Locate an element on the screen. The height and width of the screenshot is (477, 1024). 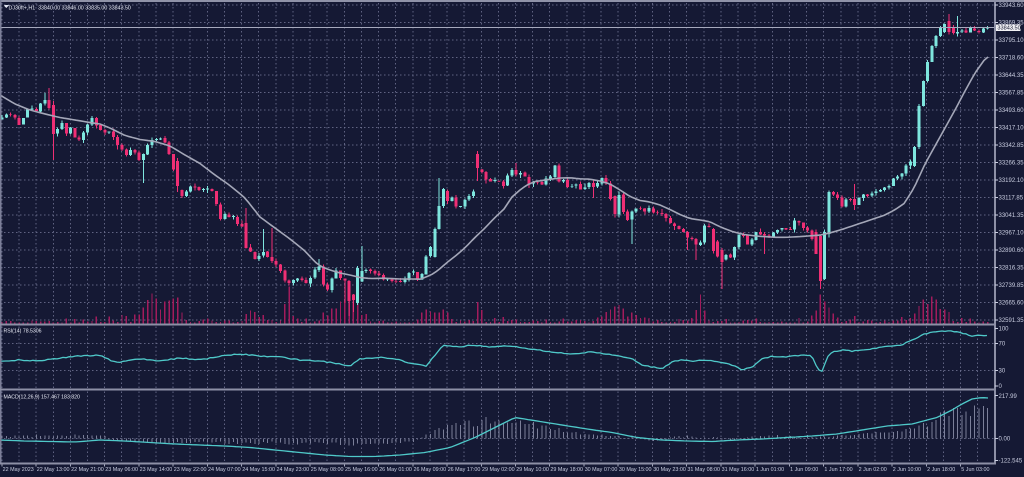
svg-text: 33795.10 is located at coordinates (1011, 41).